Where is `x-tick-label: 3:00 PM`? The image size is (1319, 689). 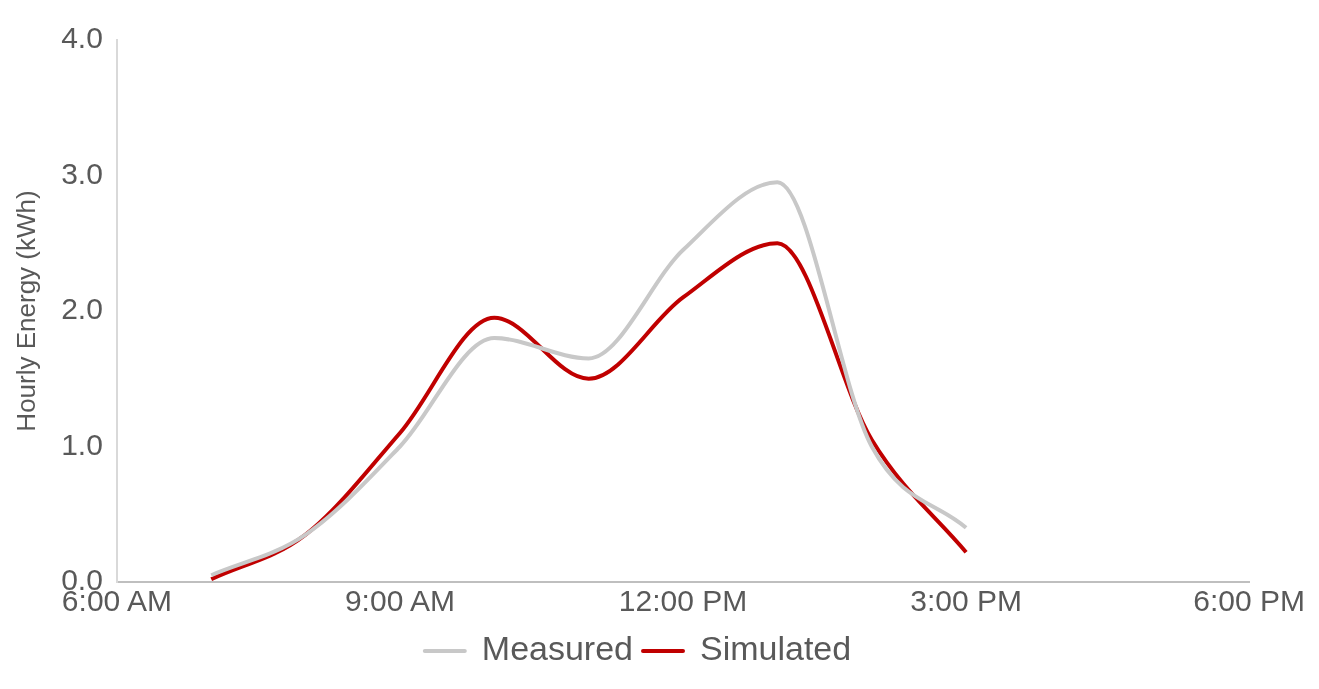
x-tick-label: 3:00 PM is located at coordinates (966, 601).